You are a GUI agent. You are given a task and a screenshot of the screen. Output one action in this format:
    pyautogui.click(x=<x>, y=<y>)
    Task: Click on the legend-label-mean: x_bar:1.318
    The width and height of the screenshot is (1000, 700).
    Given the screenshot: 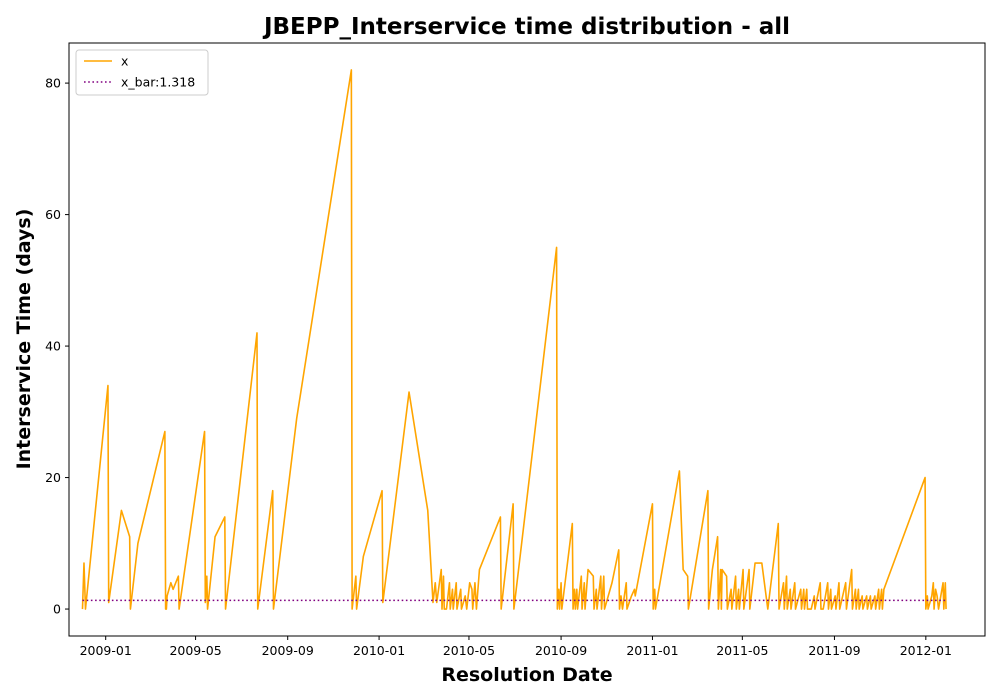 What is the action you would take?
    pyautogui.click(x=158, y=82)
    